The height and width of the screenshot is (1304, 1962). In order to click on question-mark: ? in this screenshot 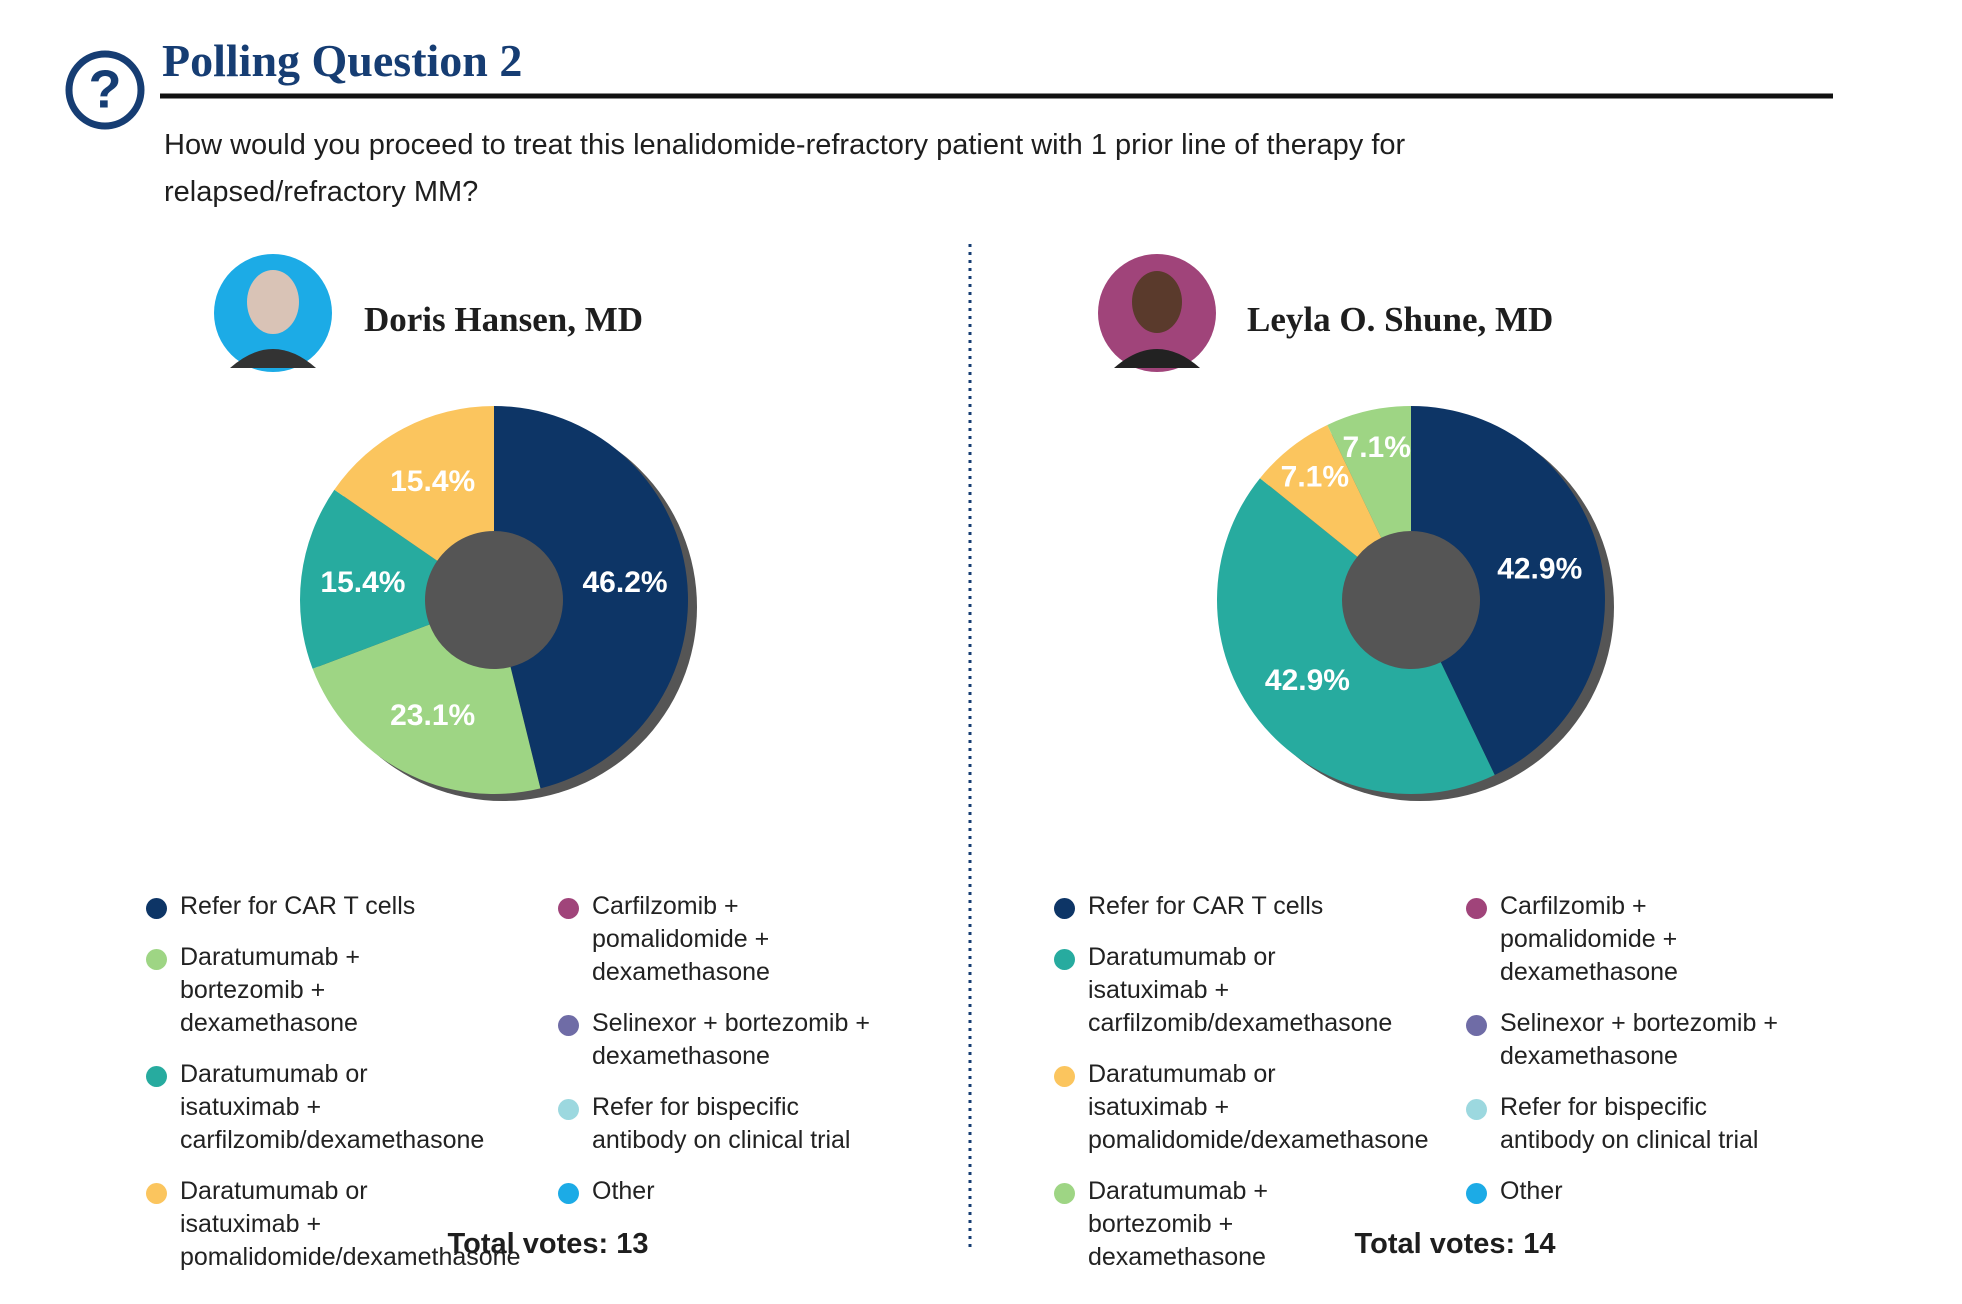, I will do `click(105, 89)`.